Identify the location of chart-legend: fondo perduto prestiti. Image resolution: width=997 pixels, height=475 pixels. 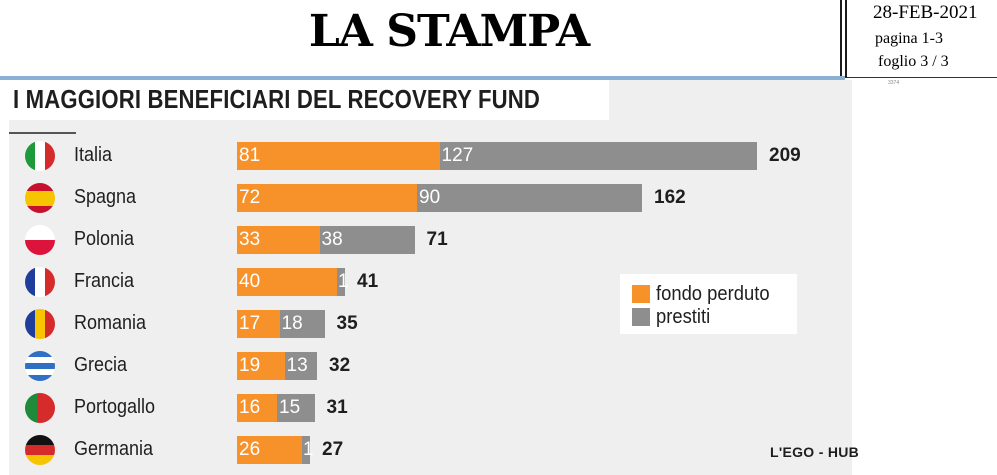
(708, 304).